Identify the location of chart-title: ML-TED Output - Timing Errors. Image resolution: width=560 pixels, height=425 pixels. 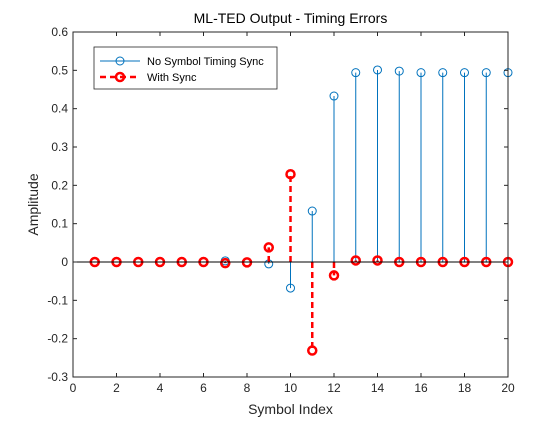
(291, 18).